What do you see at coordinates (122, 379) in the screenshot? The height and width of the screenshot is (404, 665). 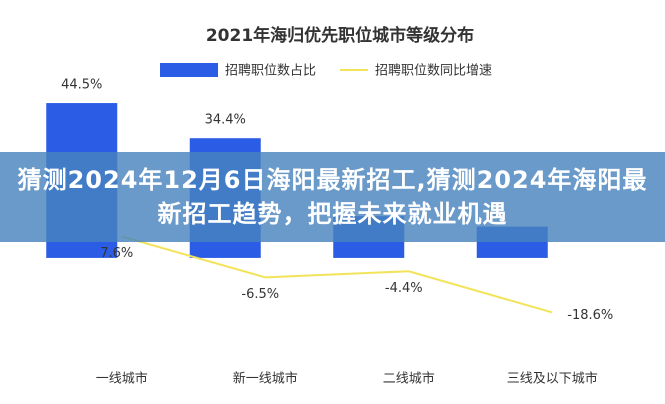 I see `x-tick-label: 一线城市` at bounding box center [122, 379].